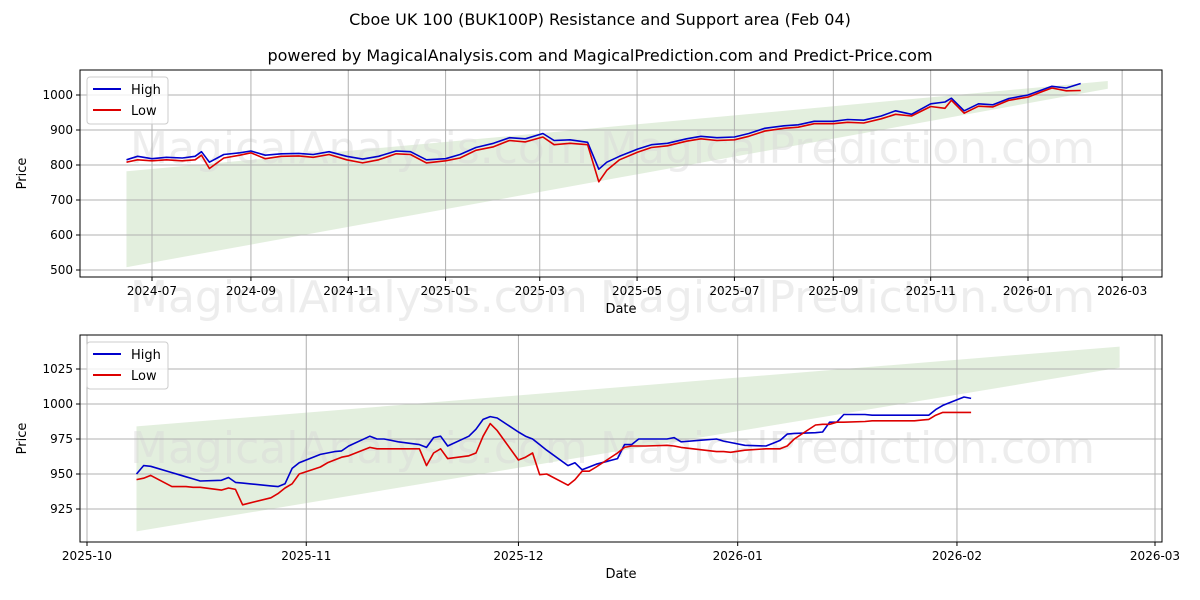 This screenshot has width=1200, height=600. I want to click on x-tick-label: 2024-11, so click(348, 291).